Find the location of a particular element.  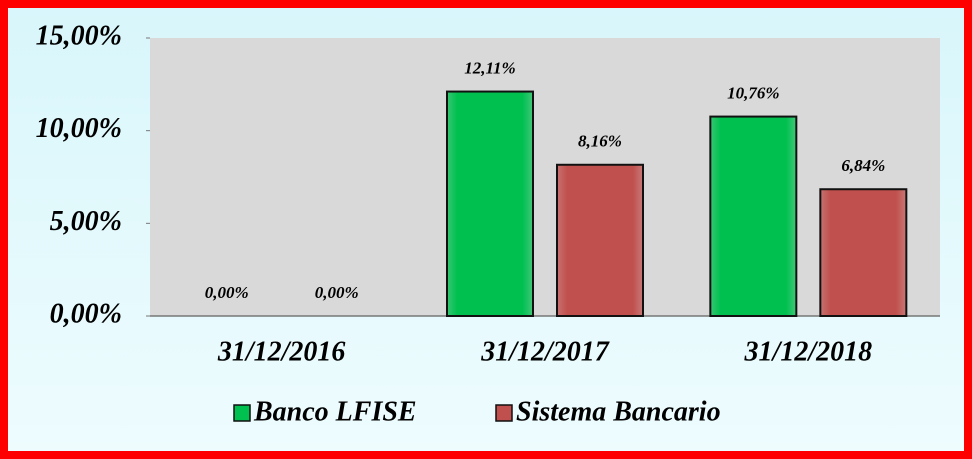

value-label: 8,16% is located at coordinates (600, 141).